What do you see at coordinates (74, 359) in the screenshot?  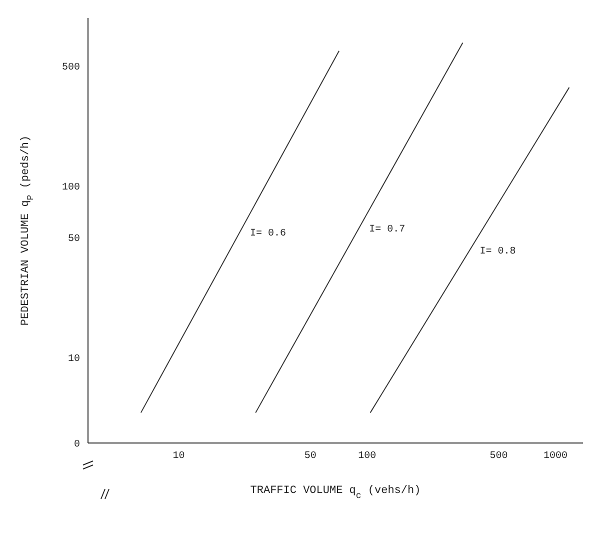 I see `y-tick-label: 10` at bounding box center [74, 359].